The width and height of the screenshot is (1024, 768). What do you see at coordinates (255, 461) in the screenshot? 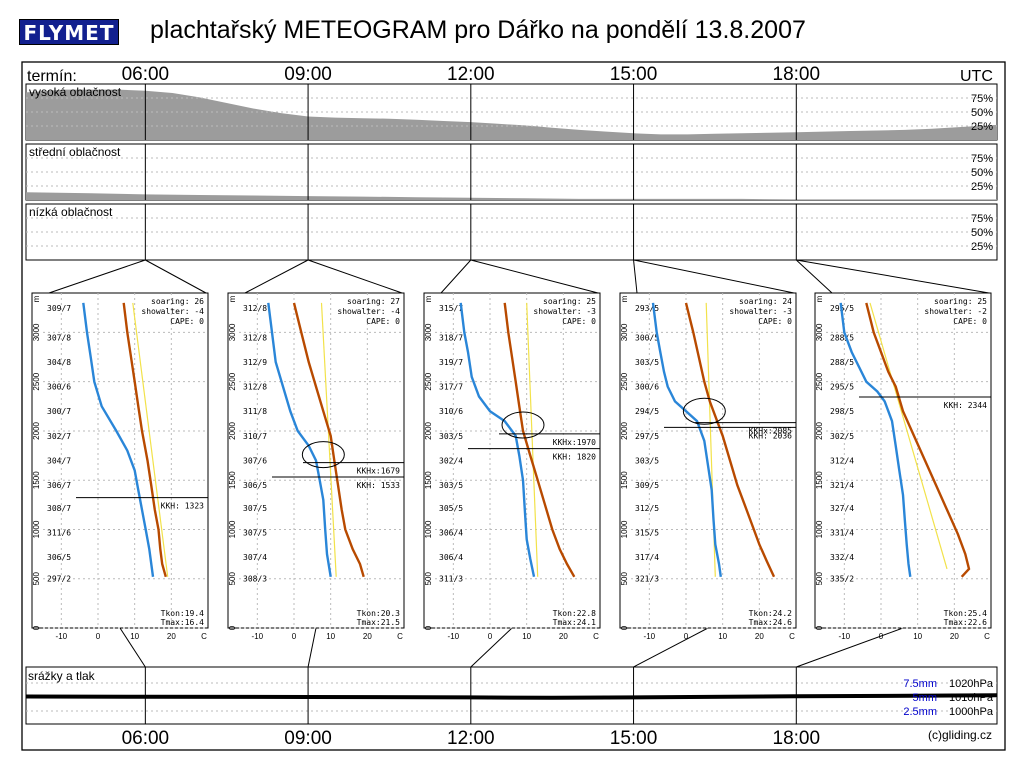
I see `wind-label: 307/6` at bounding box center [255, 461].